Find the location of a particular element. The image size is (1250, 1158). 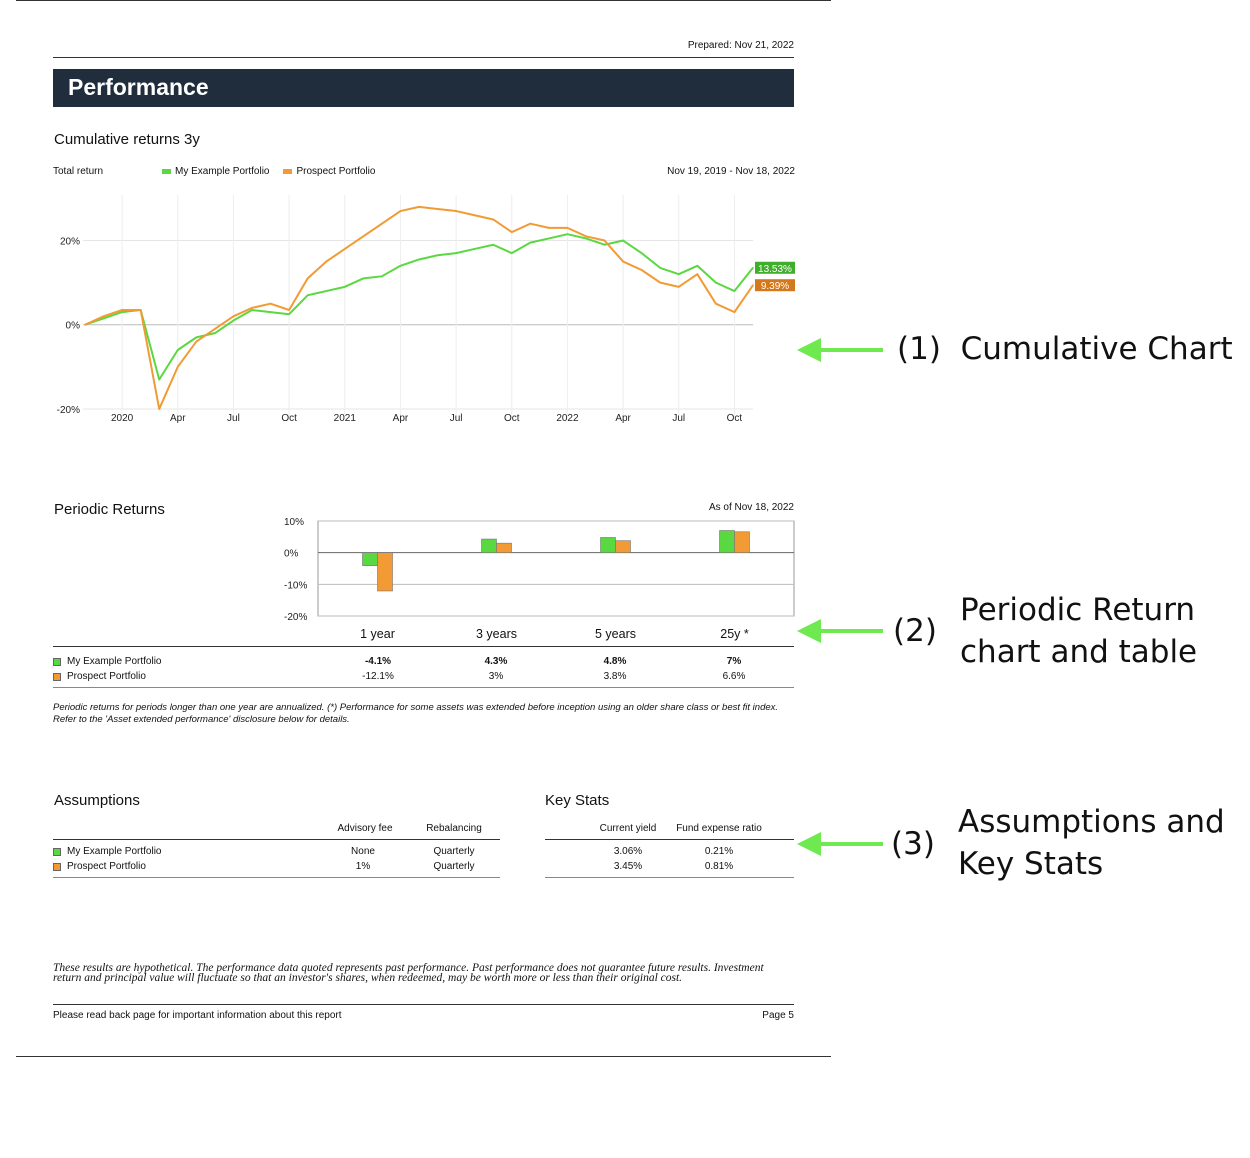

end-value-label: 9.39% is located at coordinates (775, 286).